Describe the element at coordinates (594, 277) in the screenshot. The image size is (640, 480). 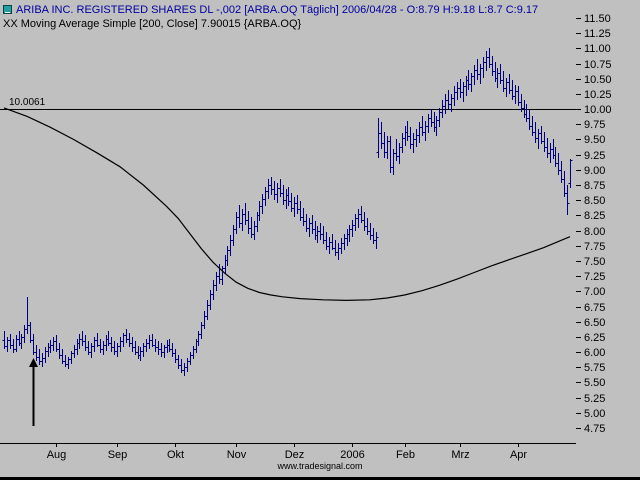
I see `y-axis-label: 7.25` at that location.